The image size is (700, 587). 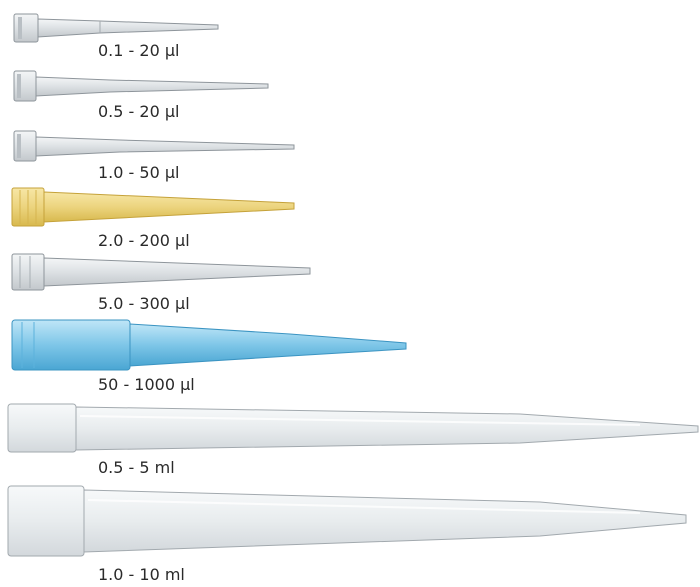 I want to click on tip-label-1: 0.1 - 20 µl, so click(x=138, y=50).